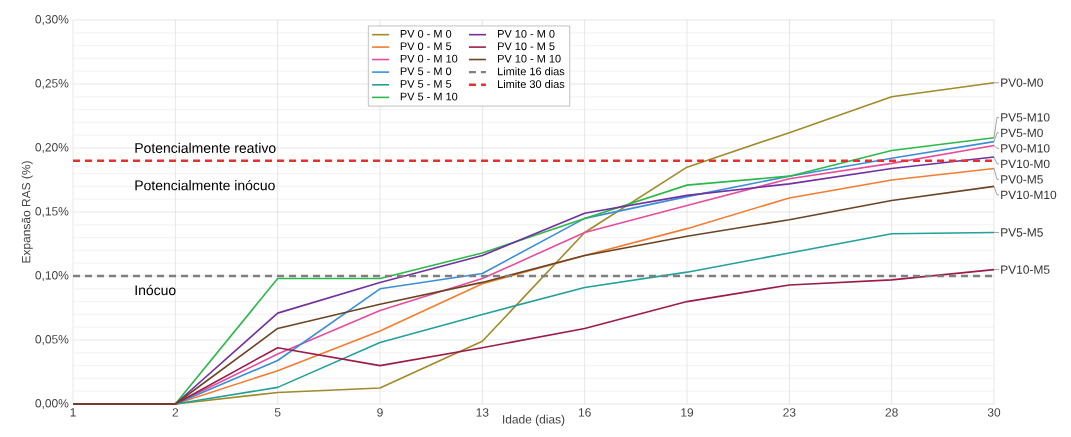  Describe the element at coordinates (482, 412) in the screenshot. I see `x-tick-label: 13` at that location.